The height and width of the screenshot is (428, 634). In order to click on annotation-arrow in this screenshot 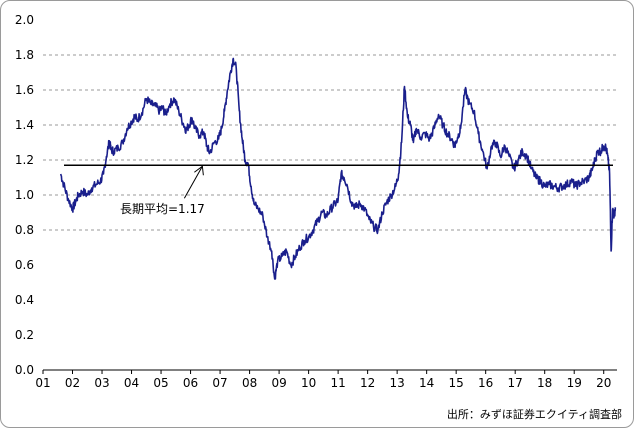, I will do `click(193, 182)`.